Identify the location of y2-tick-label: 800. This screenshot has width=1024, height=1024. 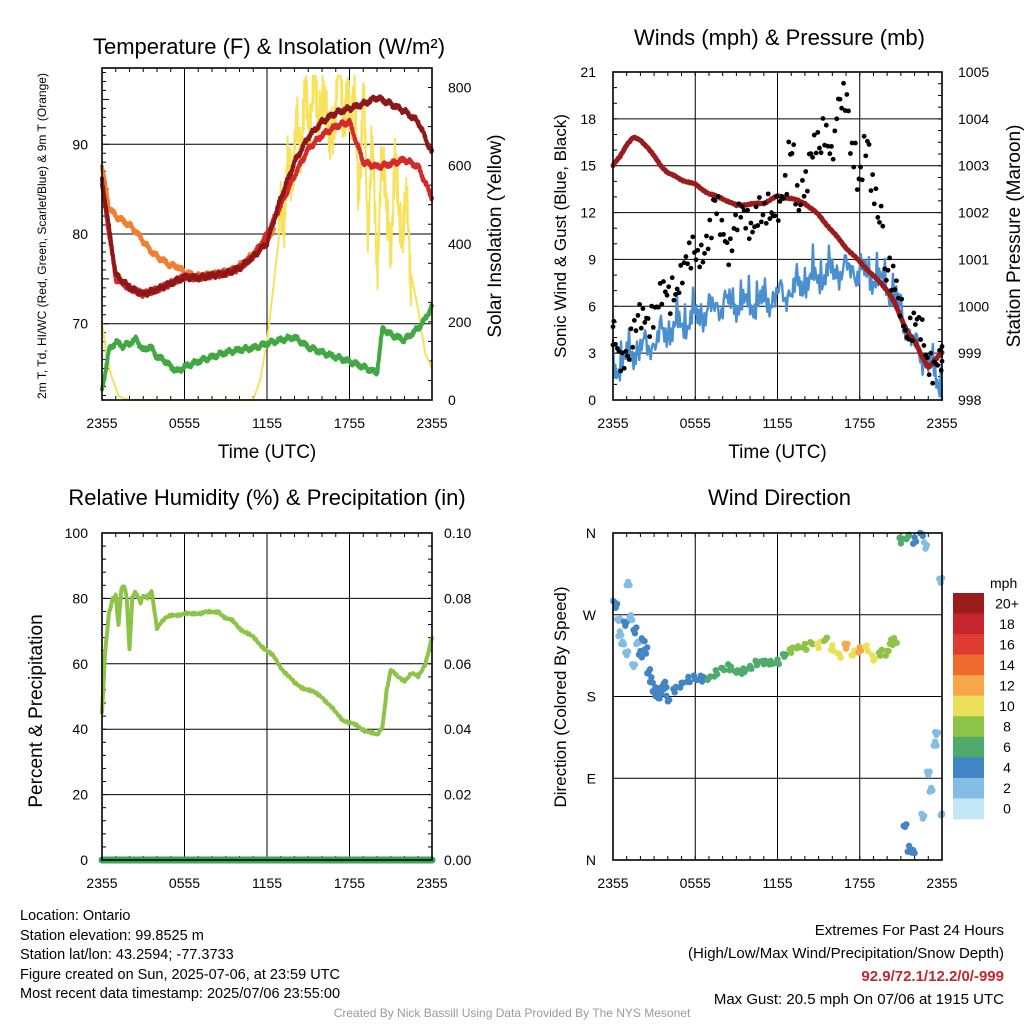
(460, 88).